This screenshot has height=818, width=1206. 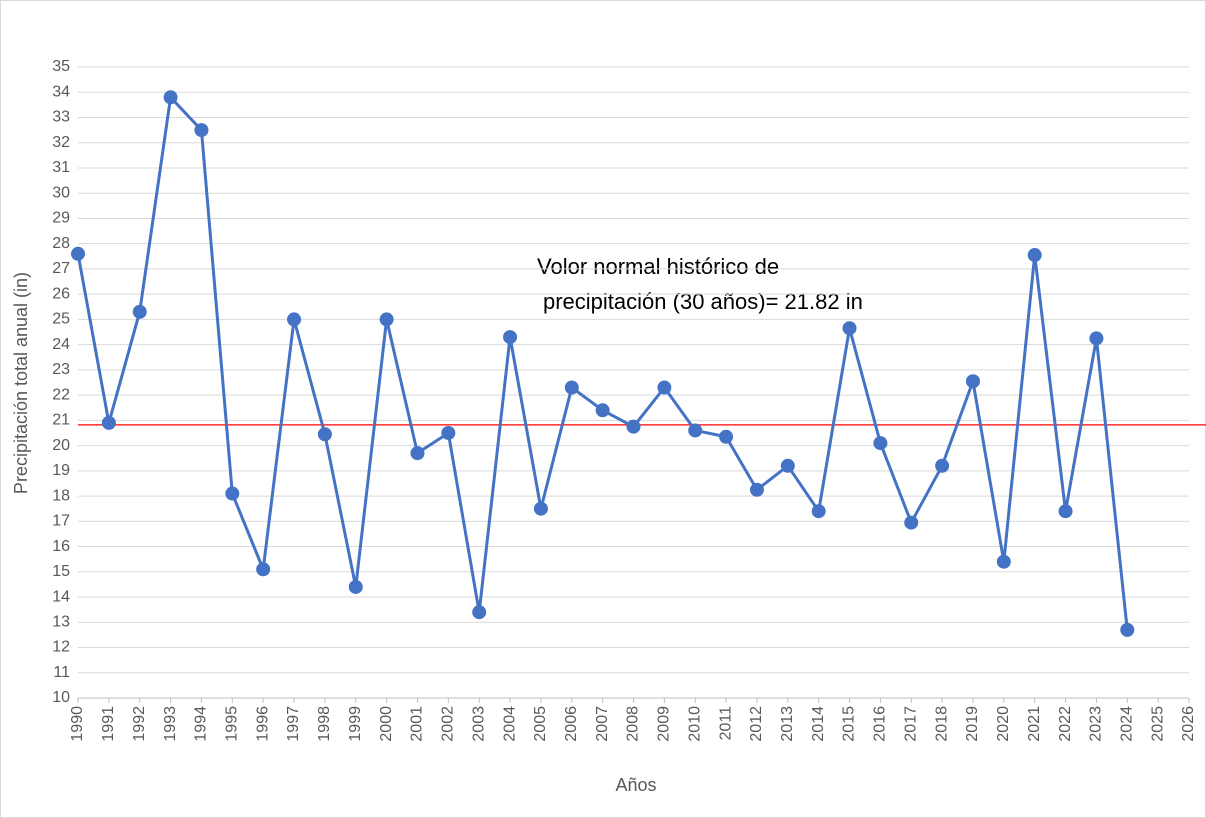 What do you see at coordinates (725, 723) in the screenshot?
I see `x-tick-label: 2011` at bounding box center [725, 723].